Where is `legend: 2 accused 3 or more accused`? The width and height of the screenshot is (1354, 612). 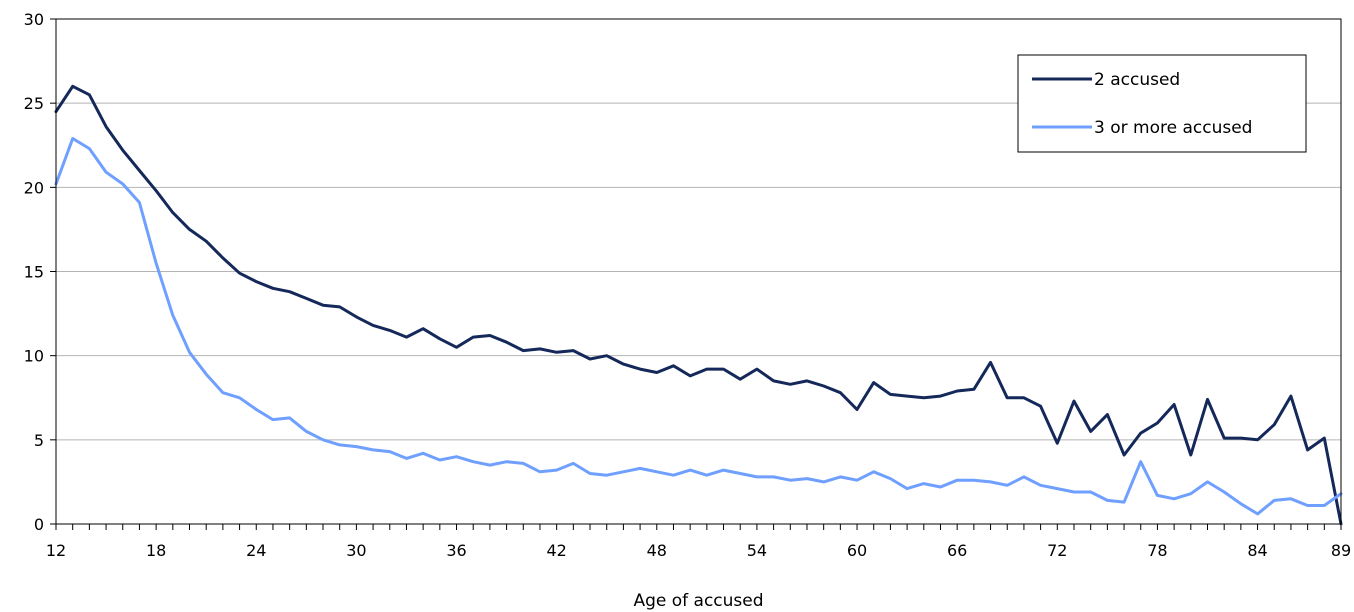
legend: 2 accused 3 or more accused is located at coordinates (1162, 103).